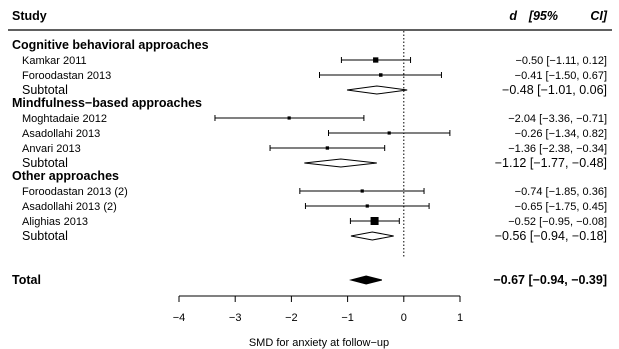 The height and width of the screenshot is (349, 619). Describe the element at coordinates (69, 207) in the screenshot. I see `study-label: Asadollahi 2013 (2)` at that location.